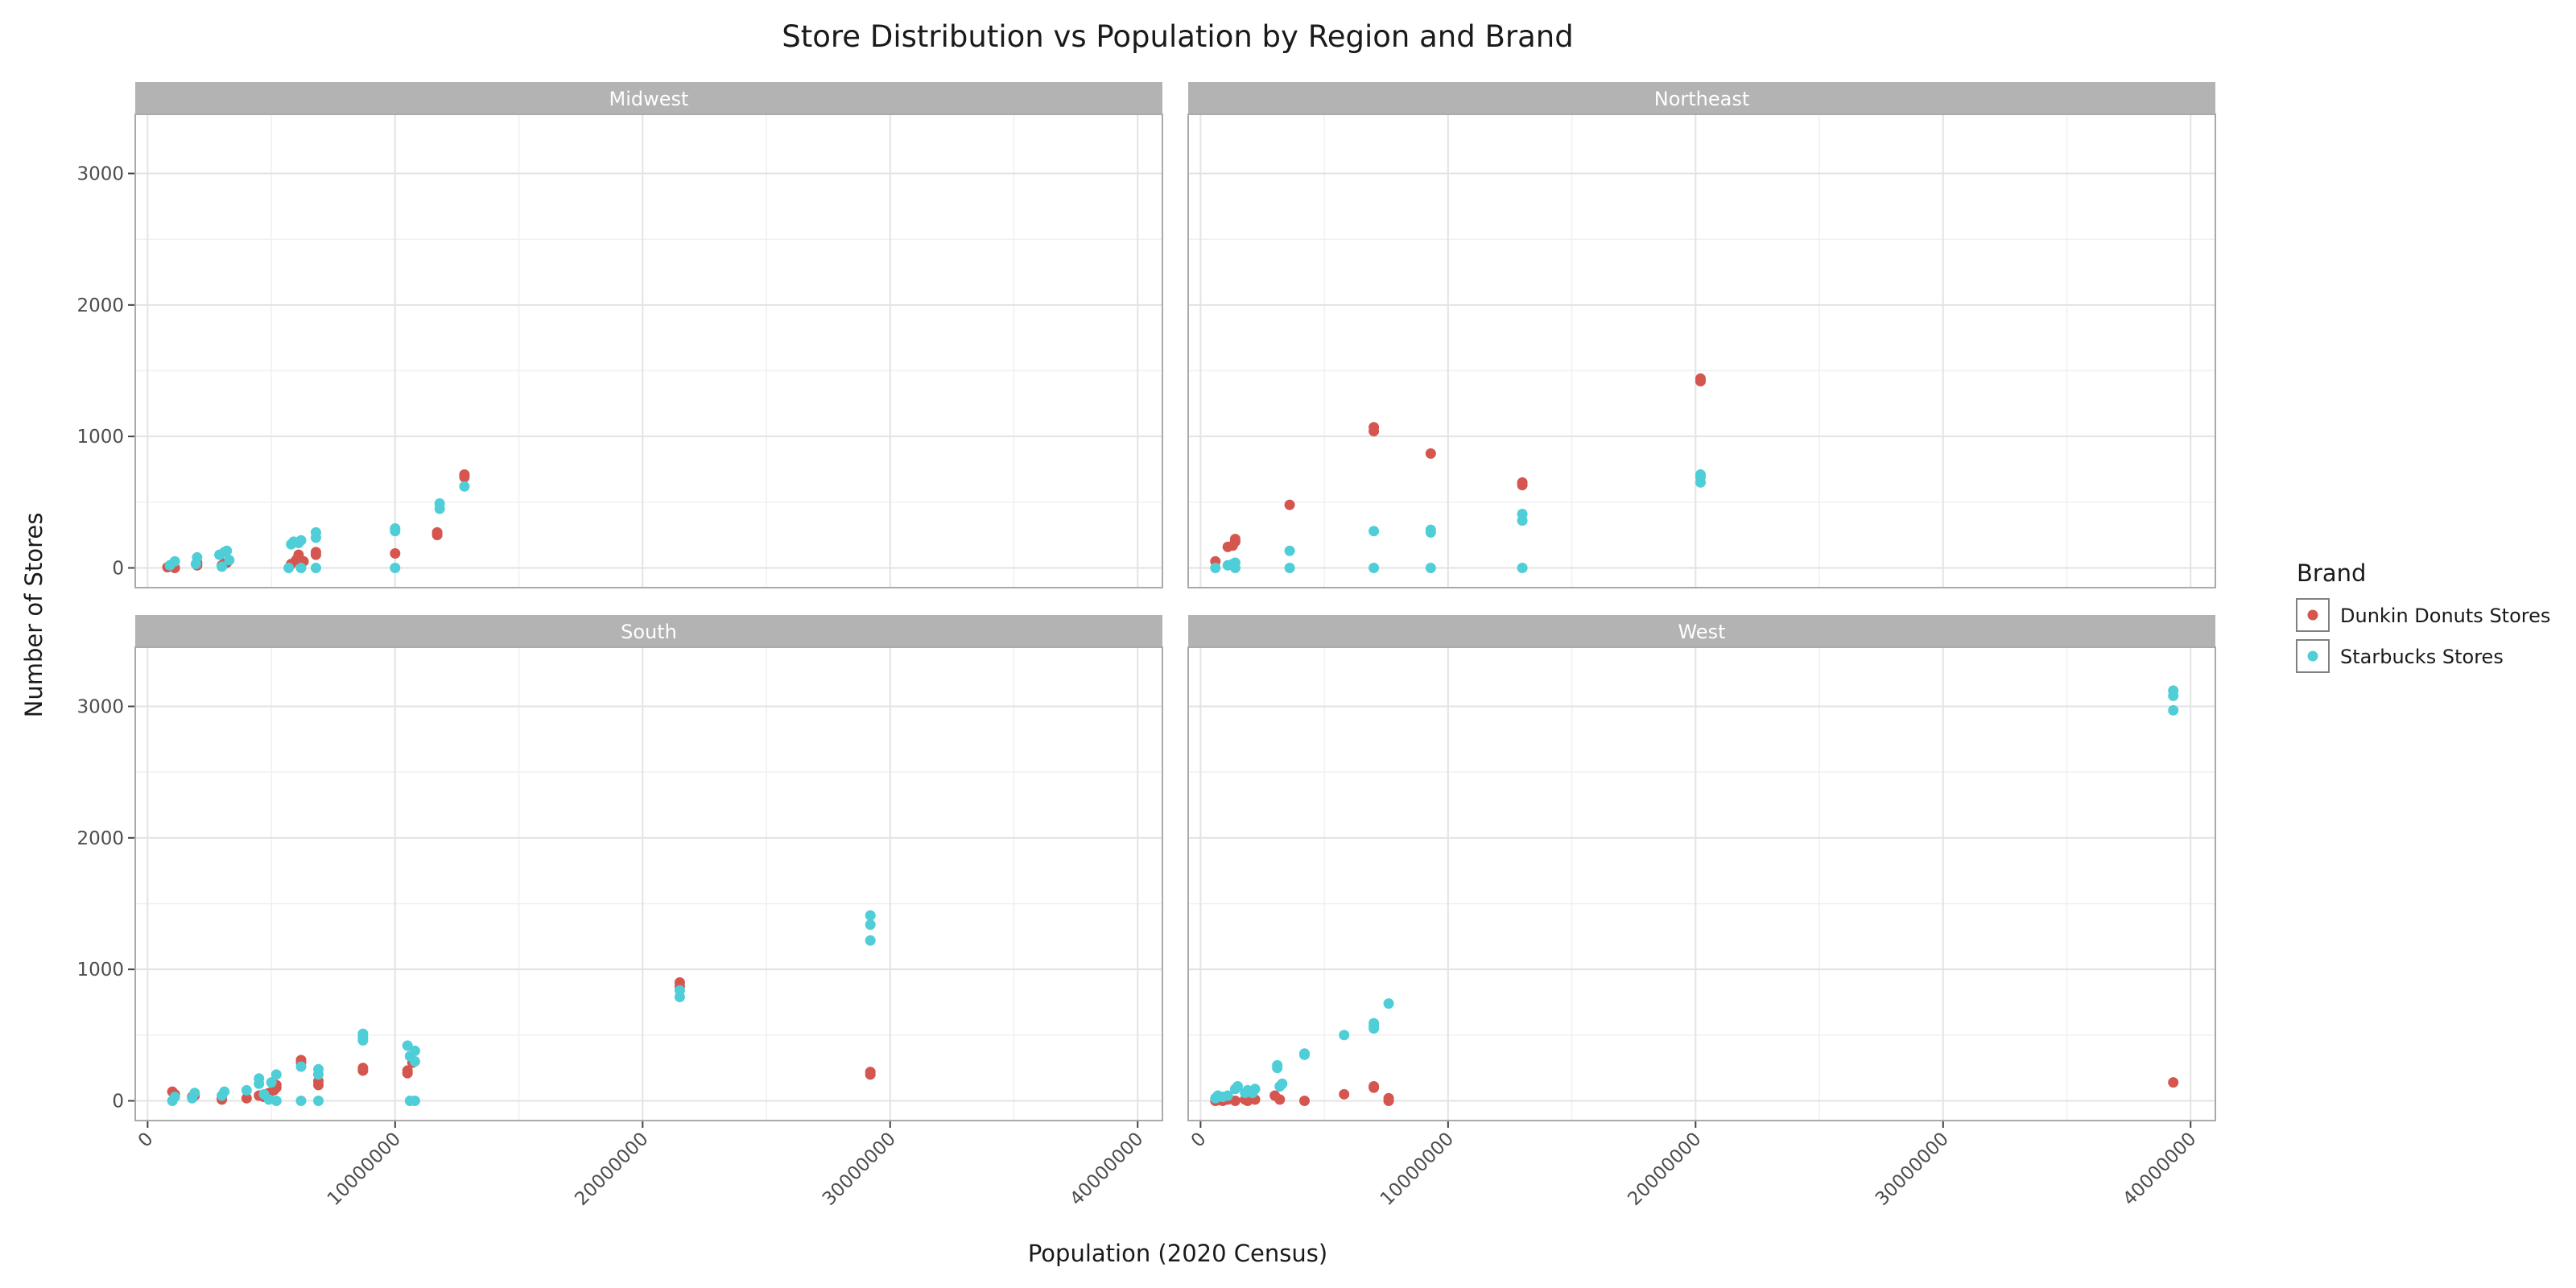 This screenshot has width=2576, height=1288. I want to click on y-axis-label: Number of Stores, so click(33, 615).